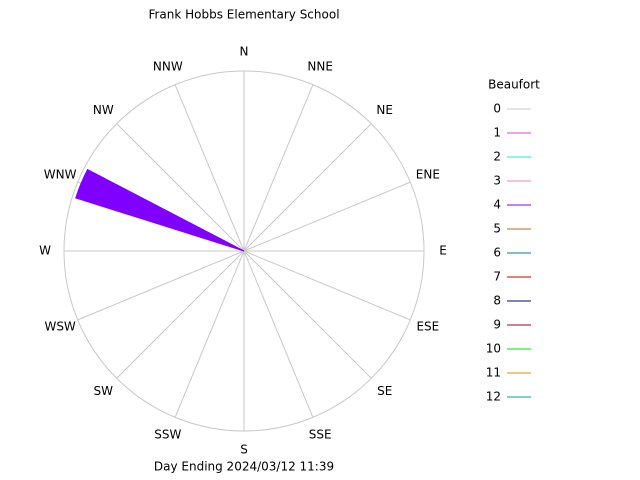 This screenshot has height=480, width=640. Describe the element at coordinates (497, 109) in the screenshot. I see `legend-label: 0` at that location.